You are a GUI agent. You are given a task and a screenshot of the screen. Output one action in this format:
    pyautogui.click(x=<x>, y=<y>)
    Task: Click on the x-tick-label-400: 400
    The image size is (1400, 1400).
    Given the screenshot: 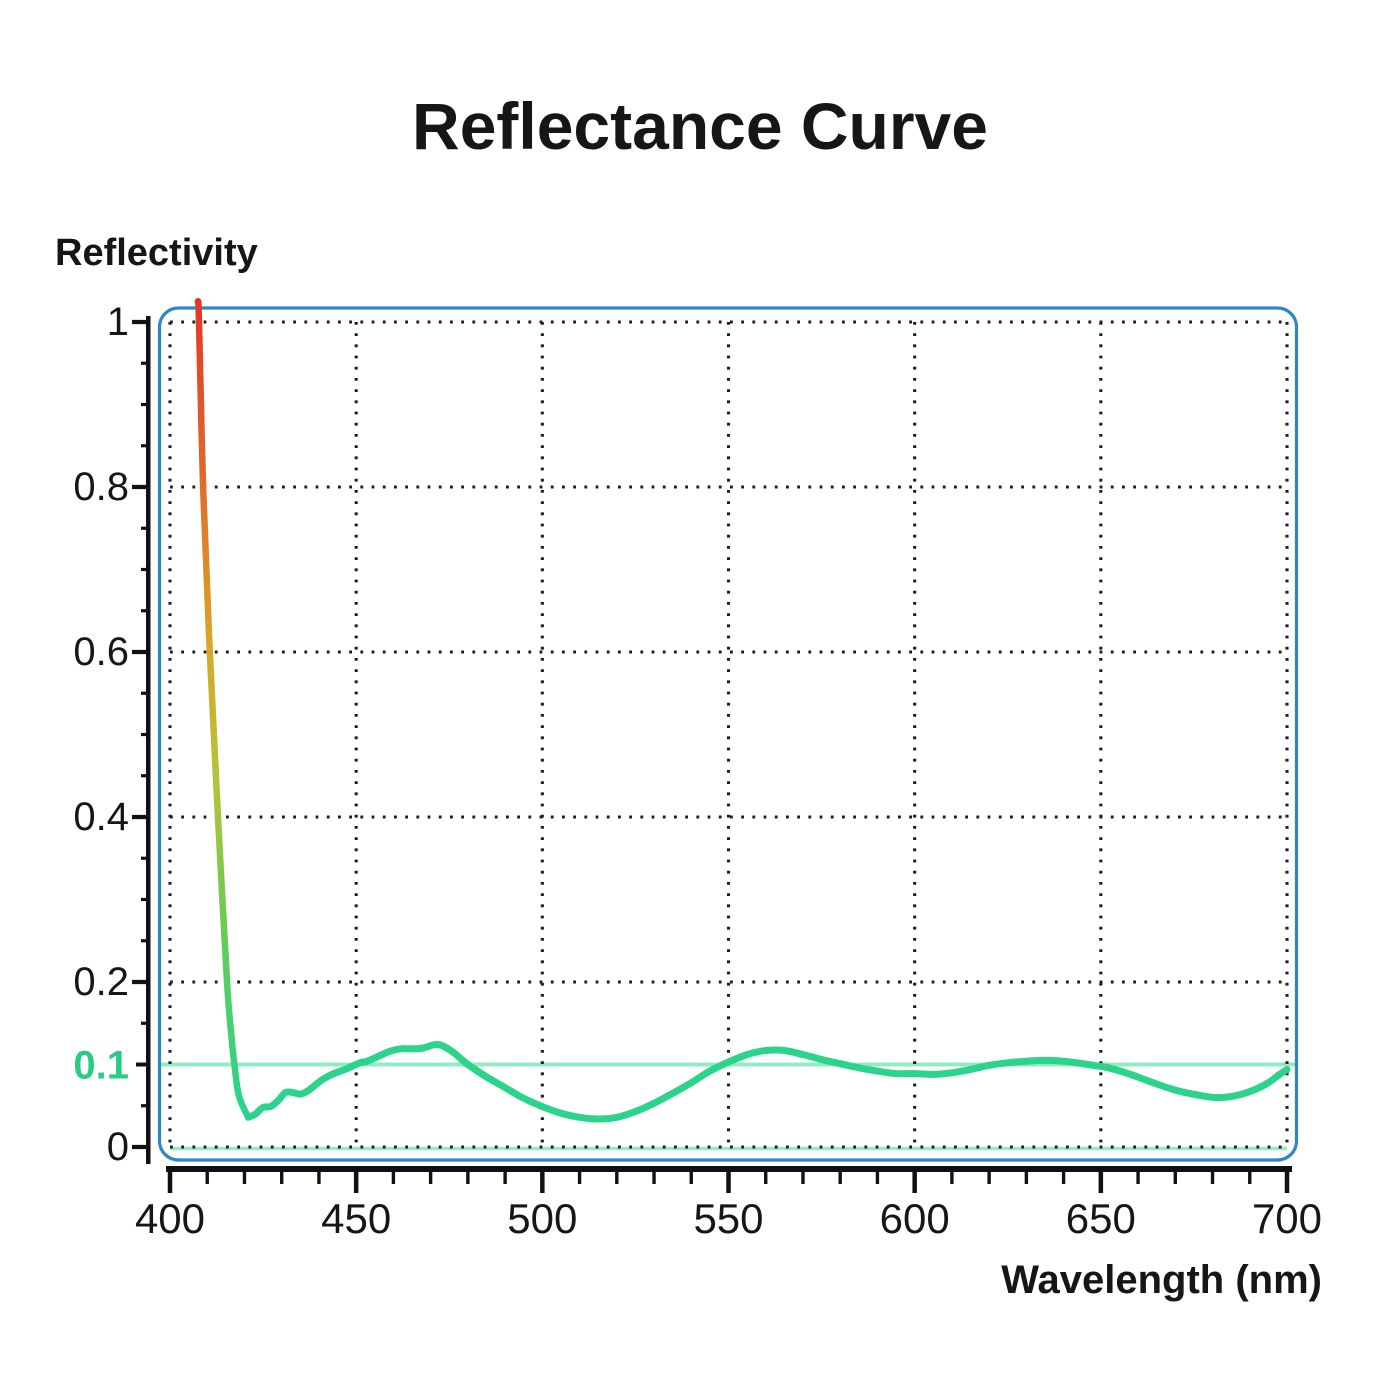 What is the action you would take?
    pyautogui.click(x=170, y=1218)
    